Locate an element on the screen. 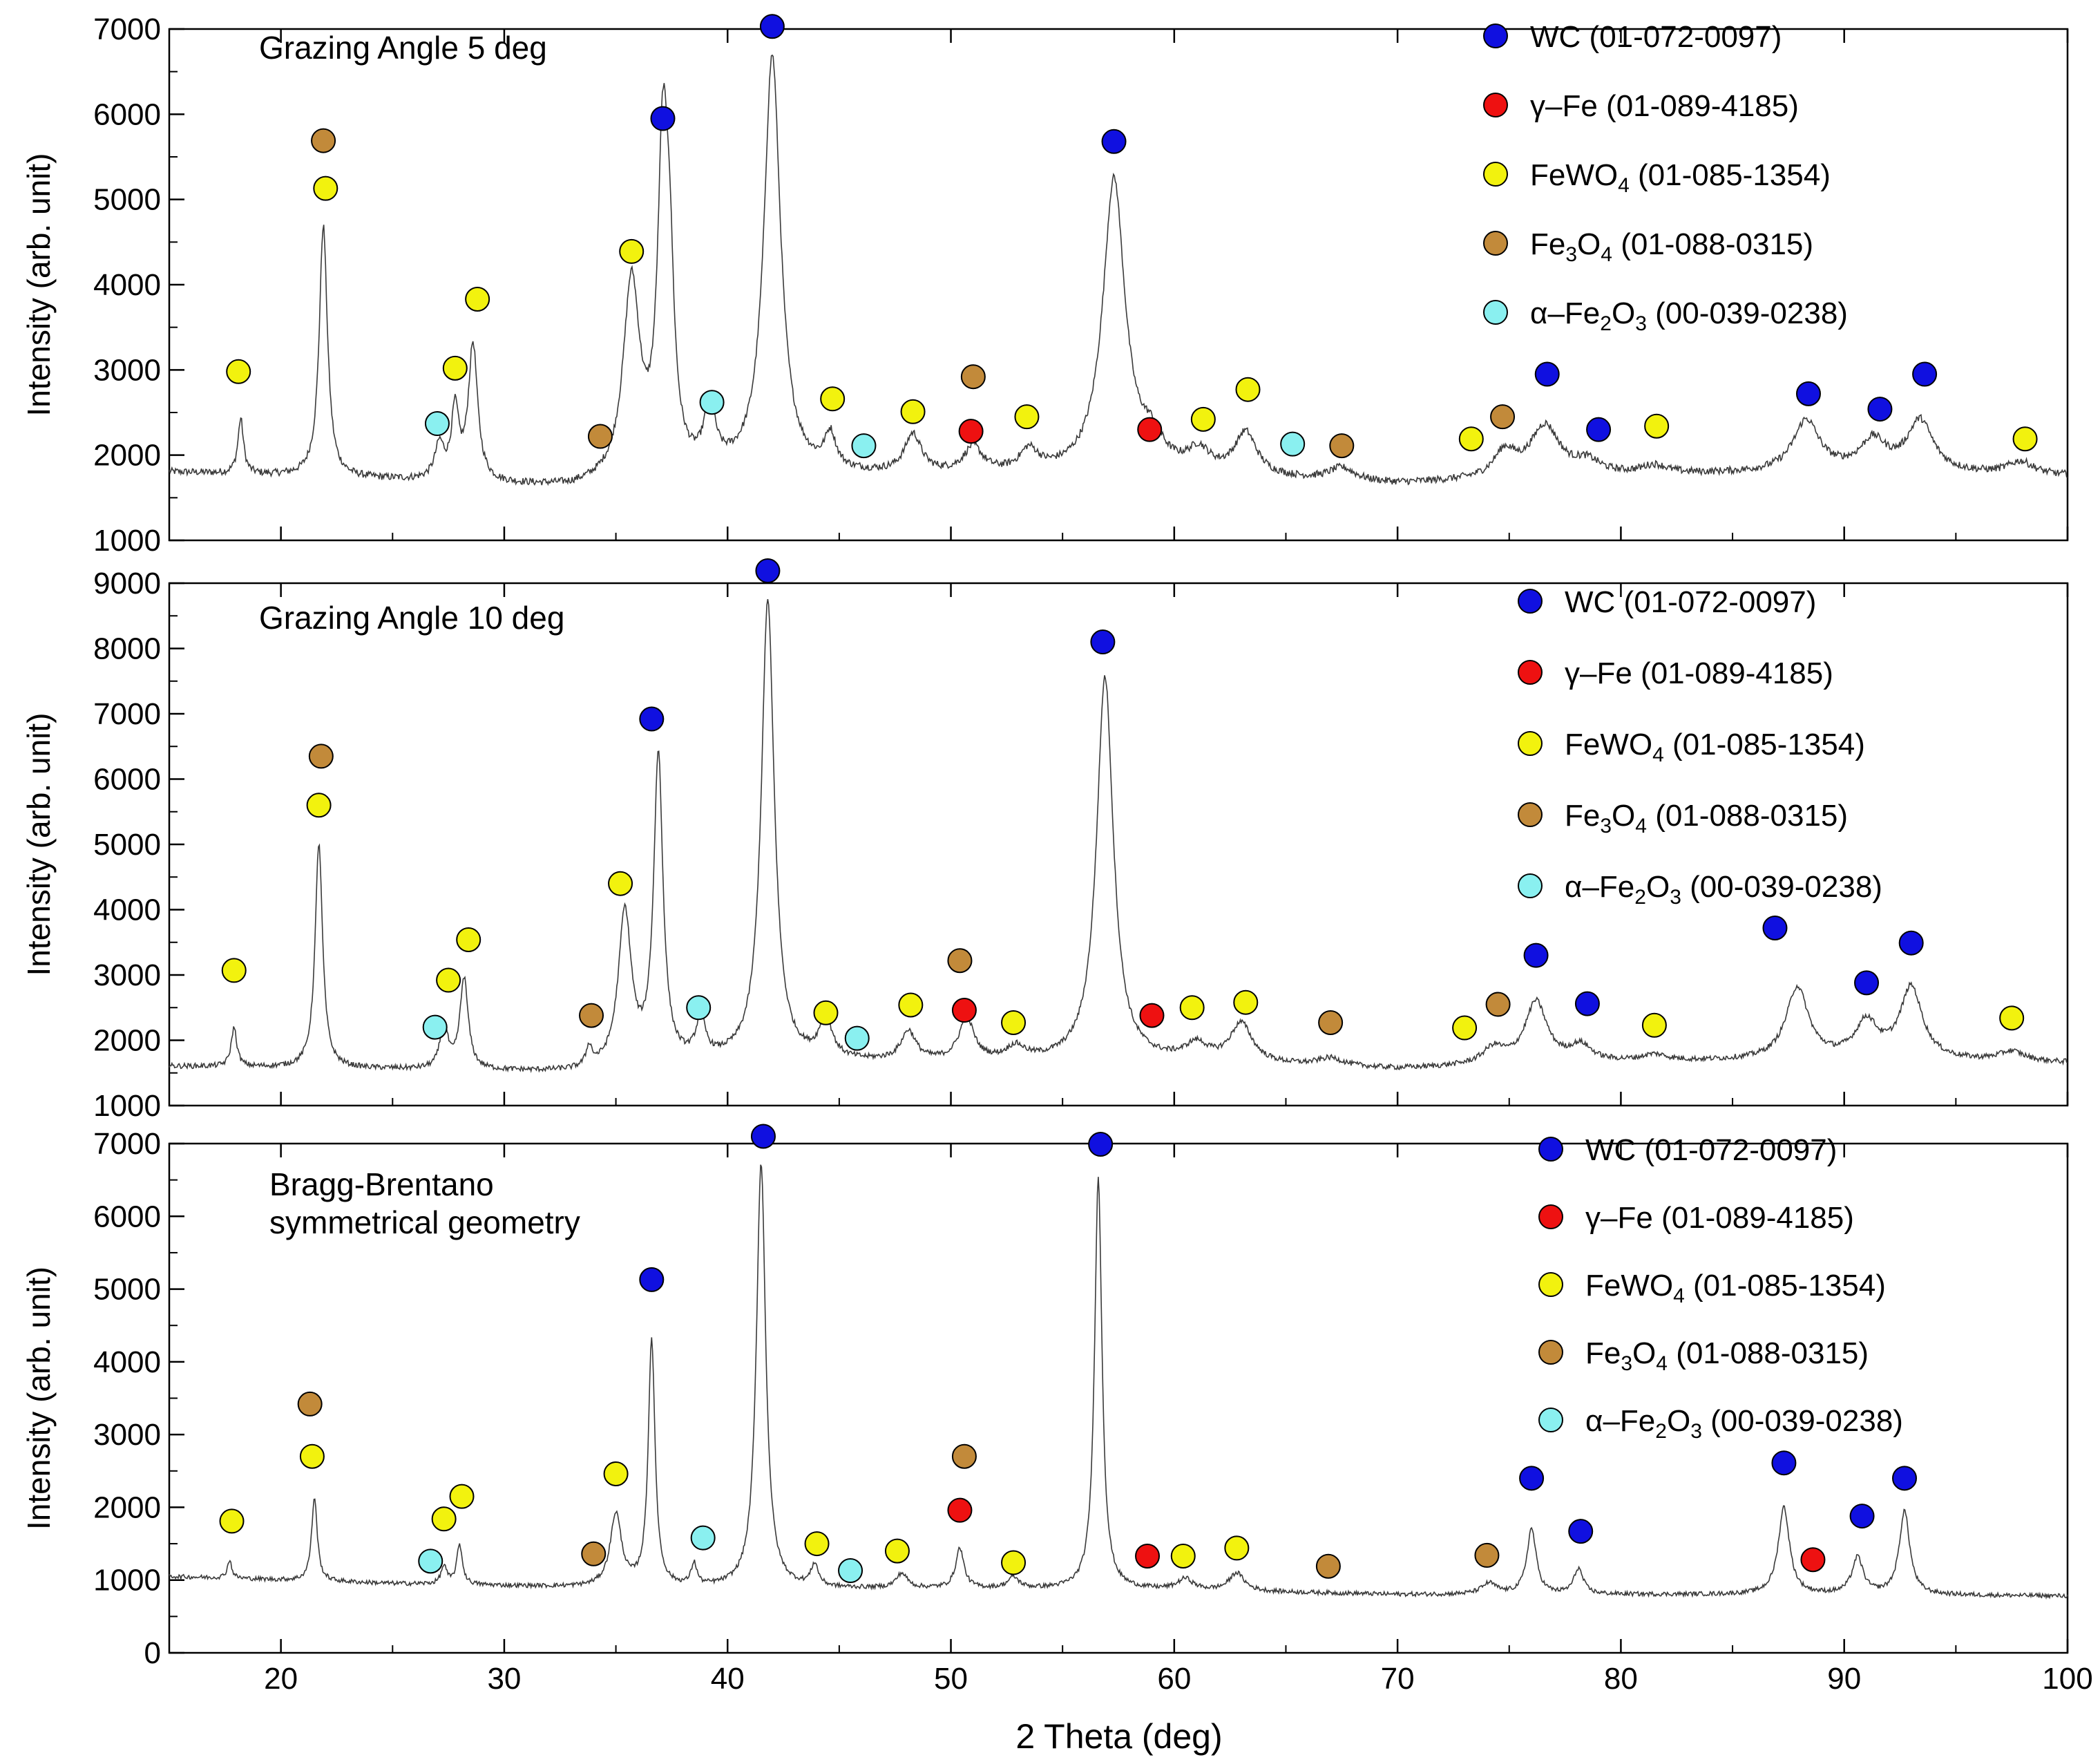  panel-title: Grazing Angle 5 deg is located at coordinates (403, 48).